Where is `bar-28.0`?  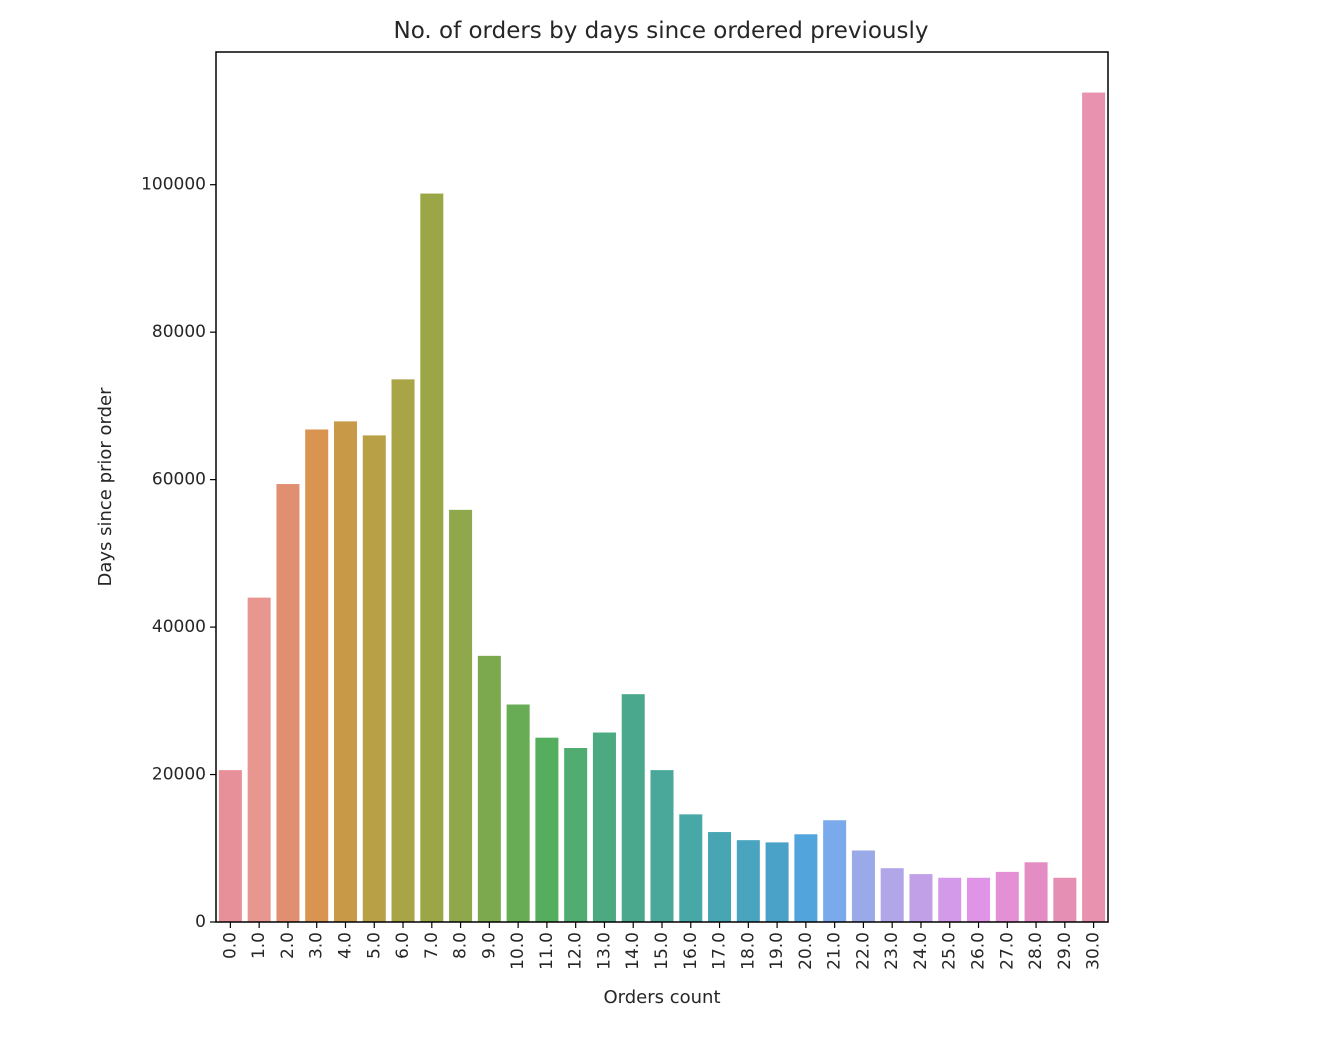
bar-28.0 is located at coordinates (1036, 892).